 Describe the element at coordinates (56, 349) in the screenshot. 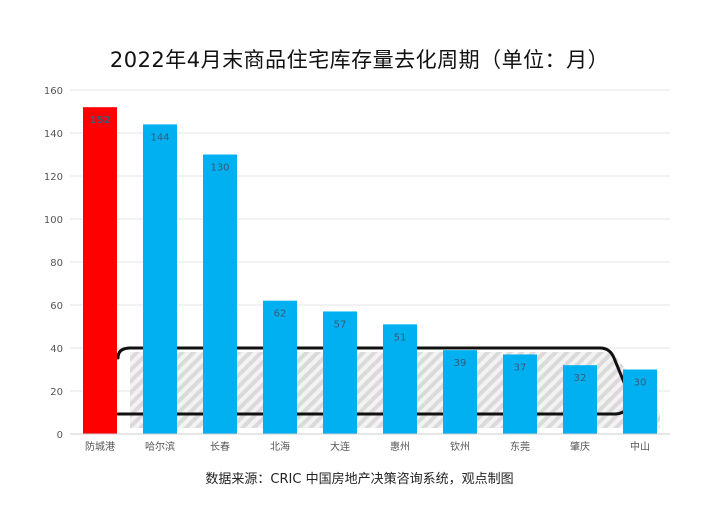

I see `y-tick-label: 40` at that location.